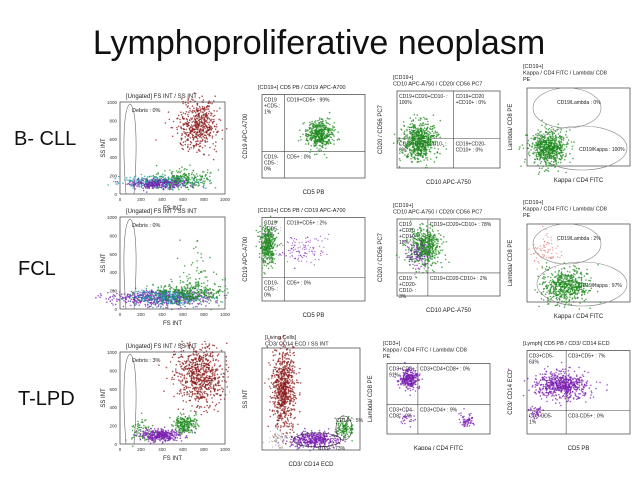 The image size is (638, 478). What do you see at coordinates (579, 181) in the screenshot?
I see `x-axis-label: Kappa / CD4 FITC` at bounding box center [579, 181].